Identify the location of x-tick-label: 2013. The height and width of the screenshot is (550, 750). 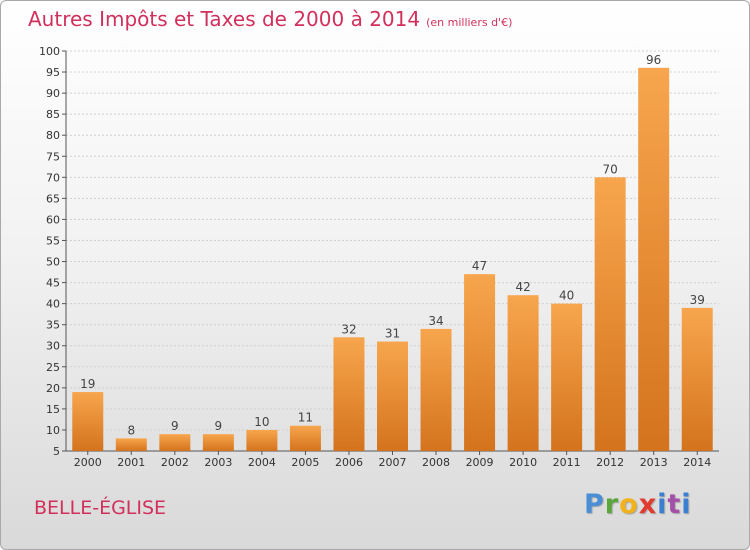
(654, 462).